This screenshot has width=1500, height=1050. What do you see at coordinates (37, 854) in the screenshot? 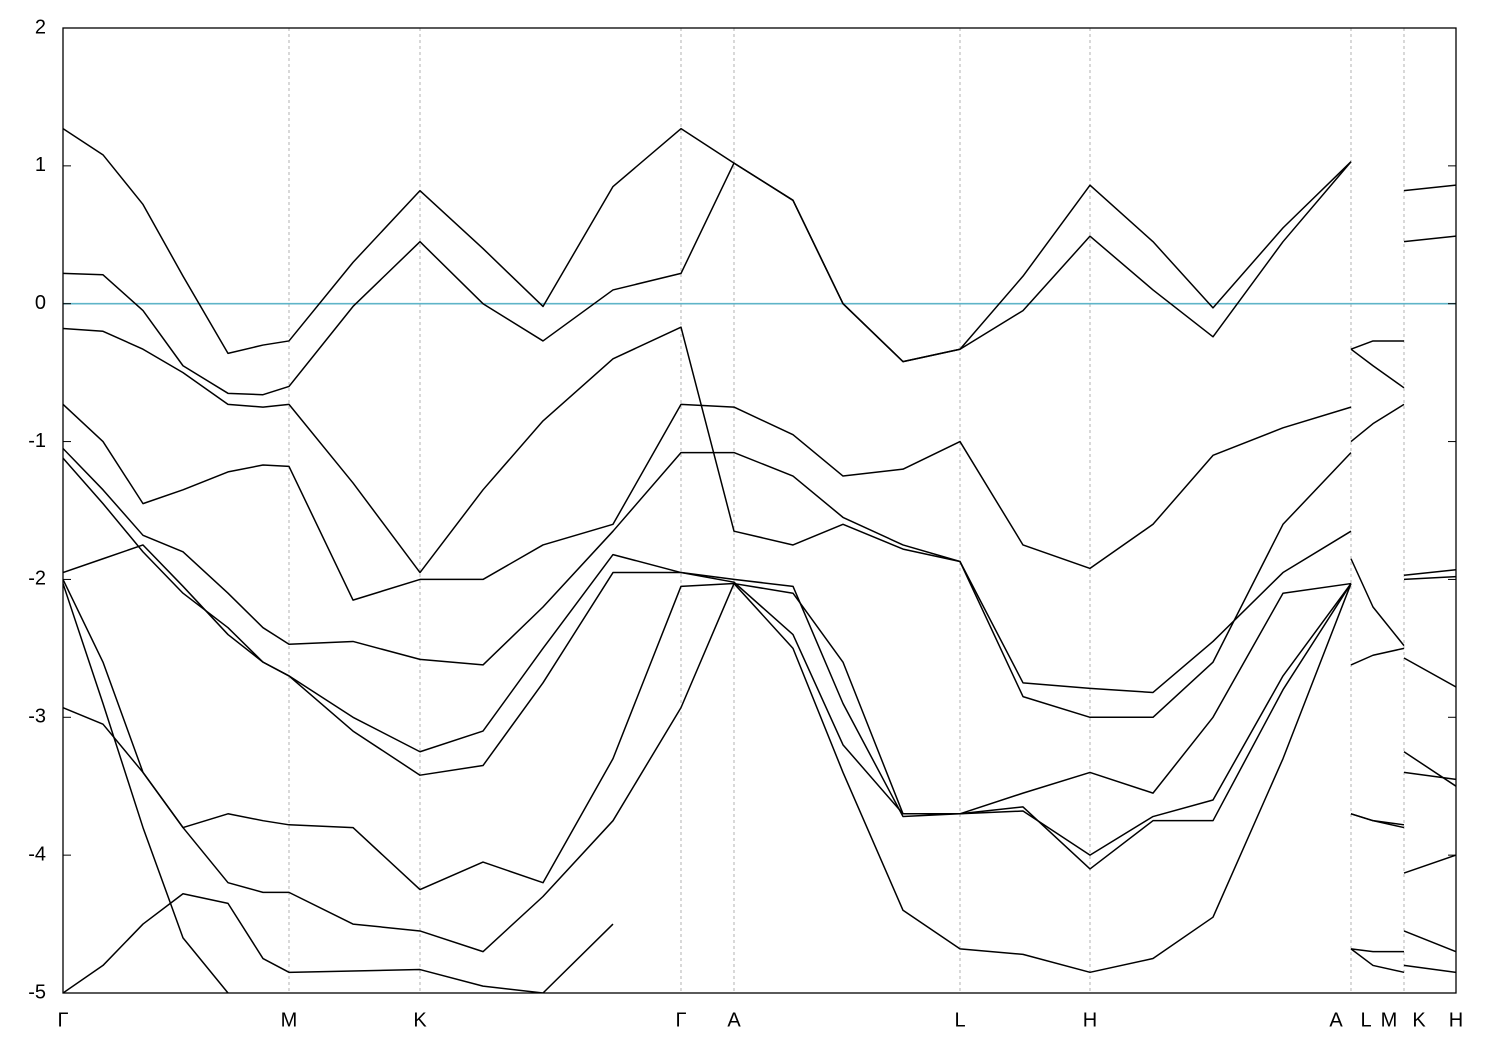
I see `y-tick-label: -4` at bounding box center [37, 854].